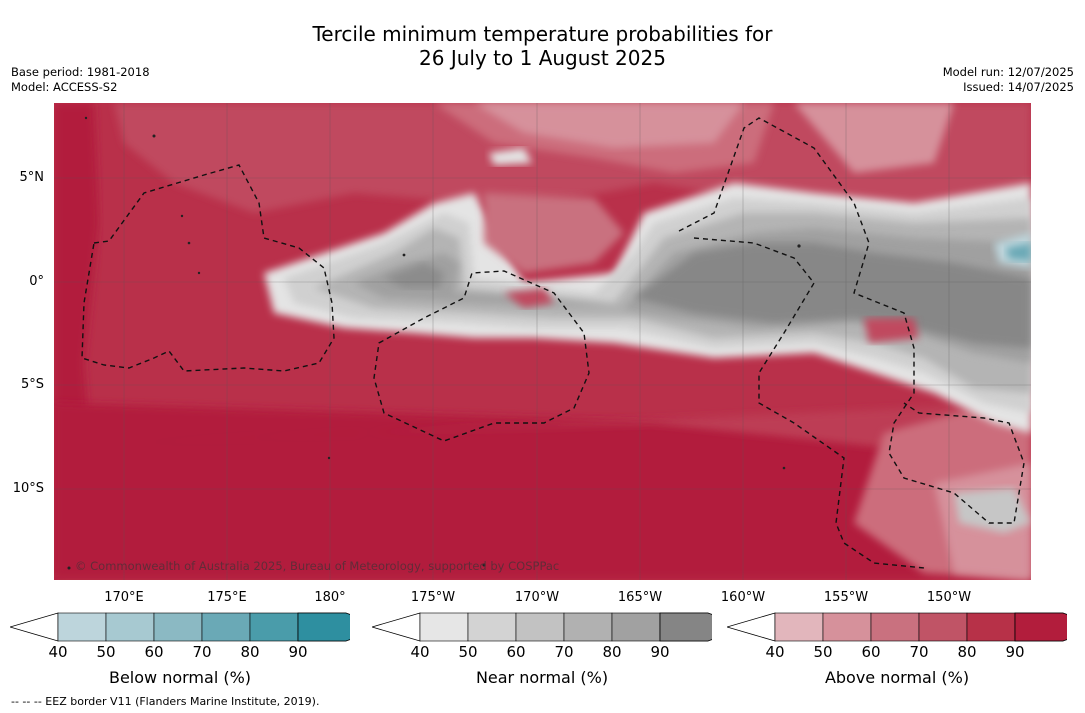 Image resolution: width=1085 pixels, height=713 pixels. I want to click on lon-label-180: 180°, so click(330, 597).